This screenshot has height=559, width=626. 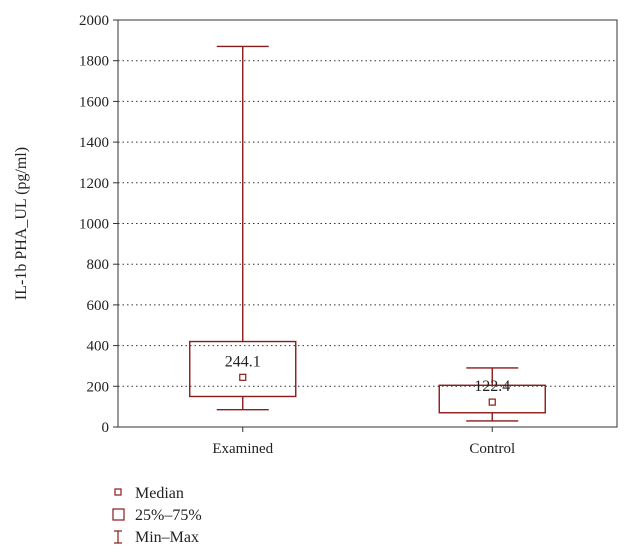 I want to click on box-examined: 244.1, so click(x=243, y=228).